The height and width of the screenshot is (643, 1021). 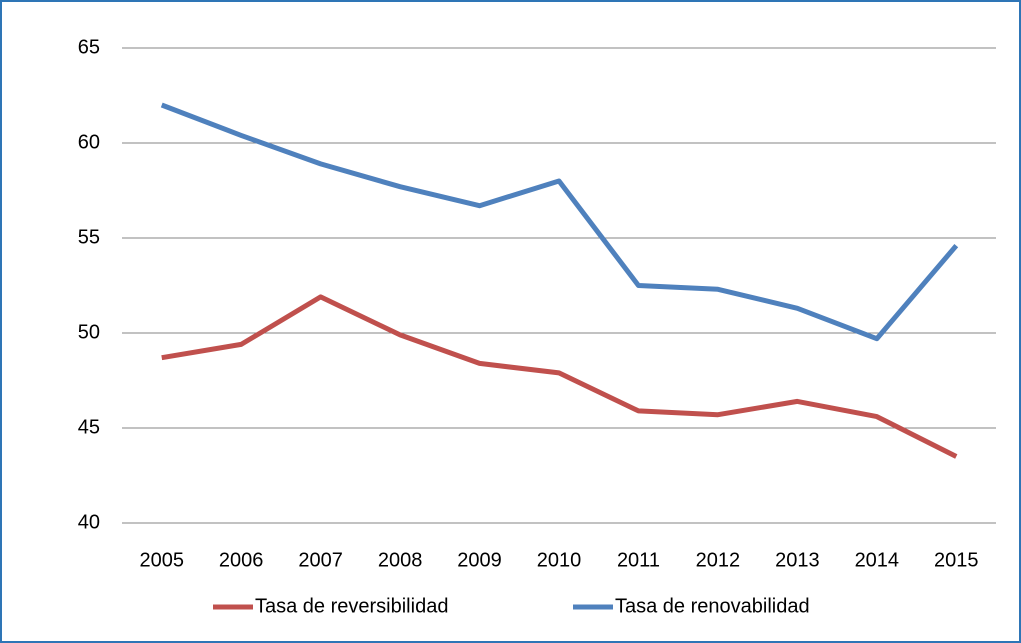 I want to click on y-tick-label: 40, so click(x=89, y=522).